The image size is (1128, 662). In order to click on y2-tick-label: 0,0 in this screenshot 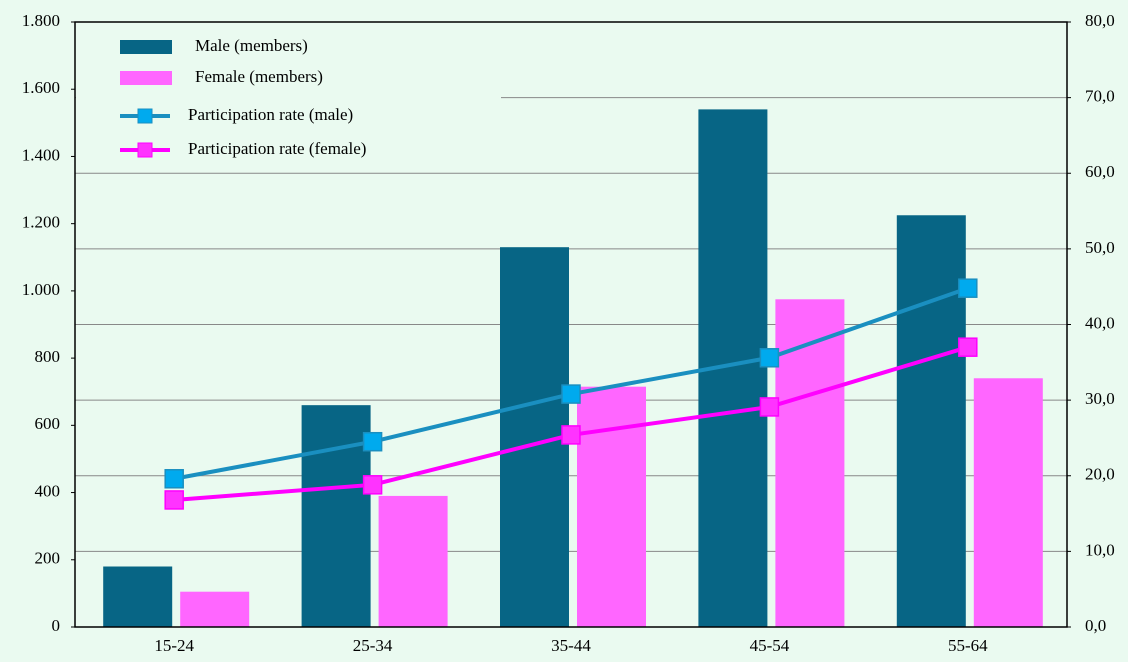, I will do `click(1095, 625)`.